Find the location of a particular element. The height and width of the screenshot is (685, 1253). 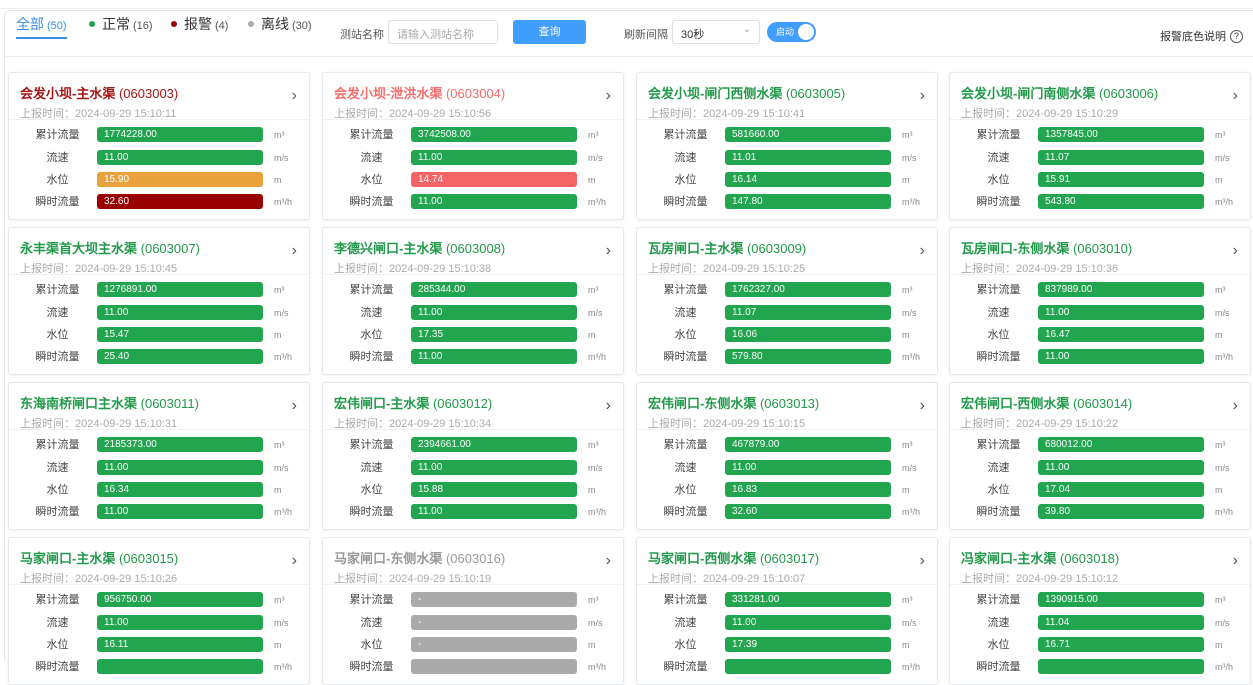

metric-unit: m is located at coordinates (1219, 335).